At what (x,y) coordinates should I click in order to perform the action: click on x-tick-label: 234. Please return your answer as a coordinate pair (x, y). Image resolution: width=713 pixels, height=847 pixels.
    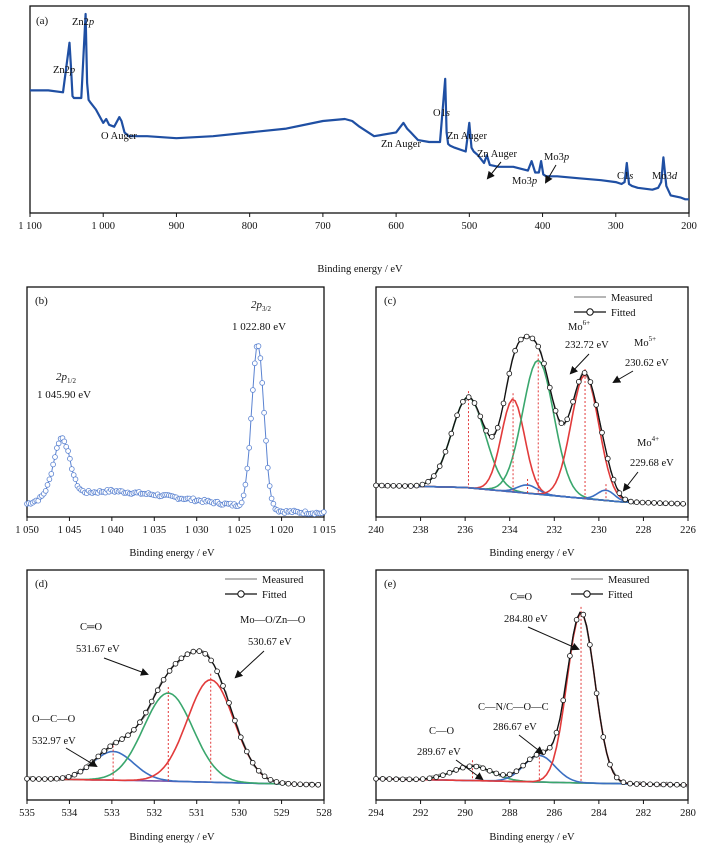
    Looking at the image, I should click on (510, 530).